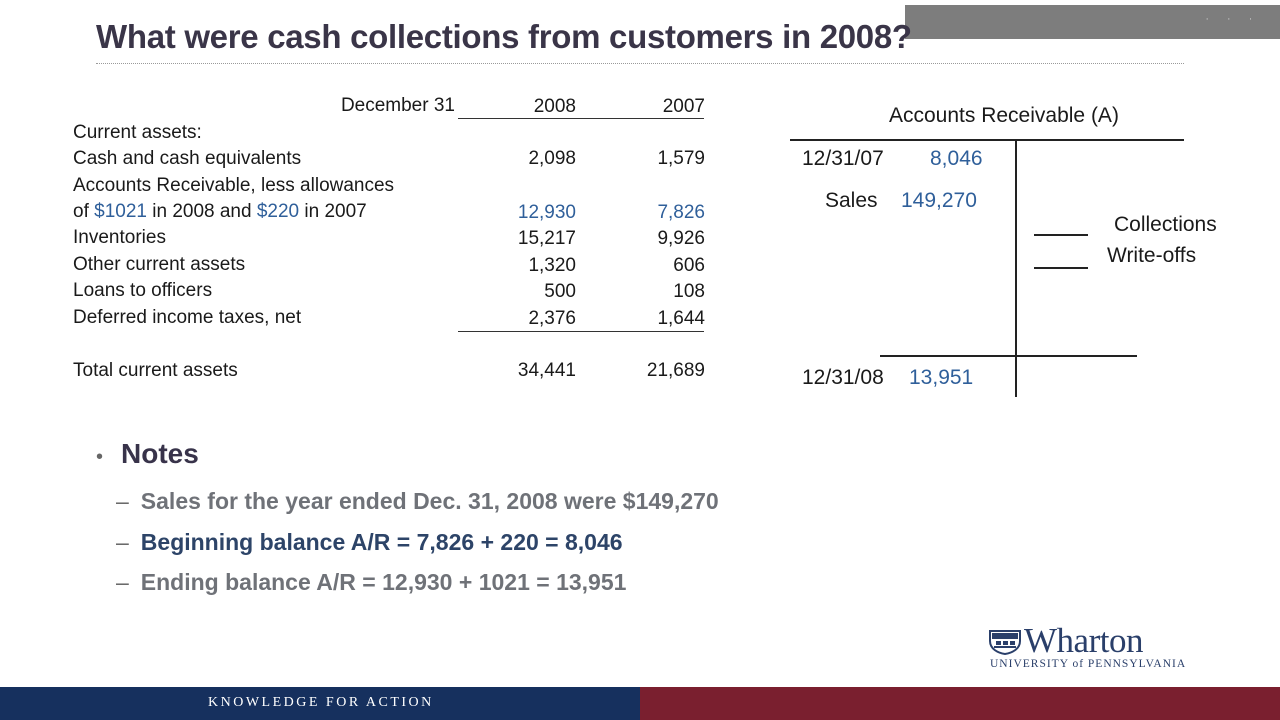 Image resolution: width=1280 pixels, height=720 pixels. What do you see at coordinates (187, 158) in the screenshot?
I see `row-label-cash: Cash and cash equivalents` at bounding box center [187, 158].